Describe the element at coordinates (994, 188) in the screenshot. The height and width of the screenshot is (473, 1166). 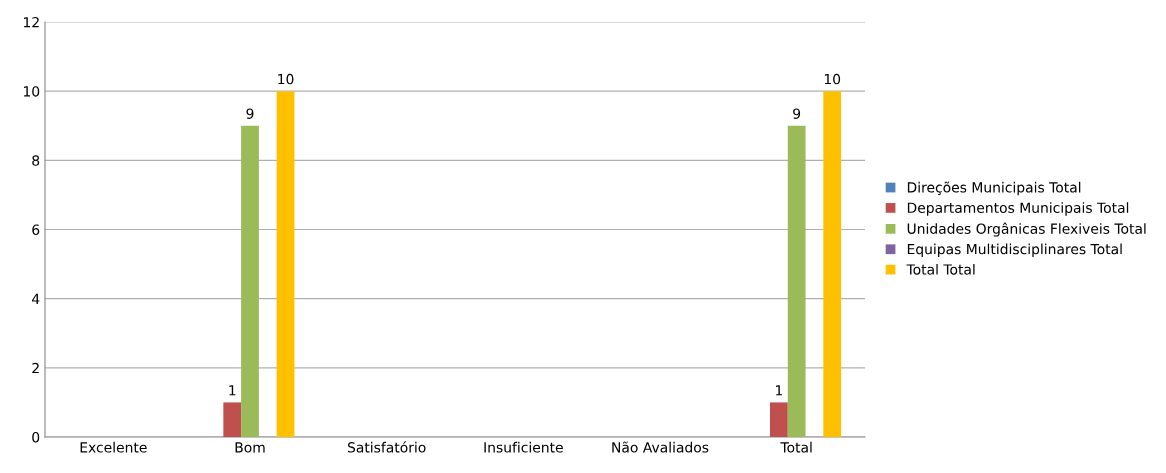
I see `legend-label: Direções Municipais Total` at that location.